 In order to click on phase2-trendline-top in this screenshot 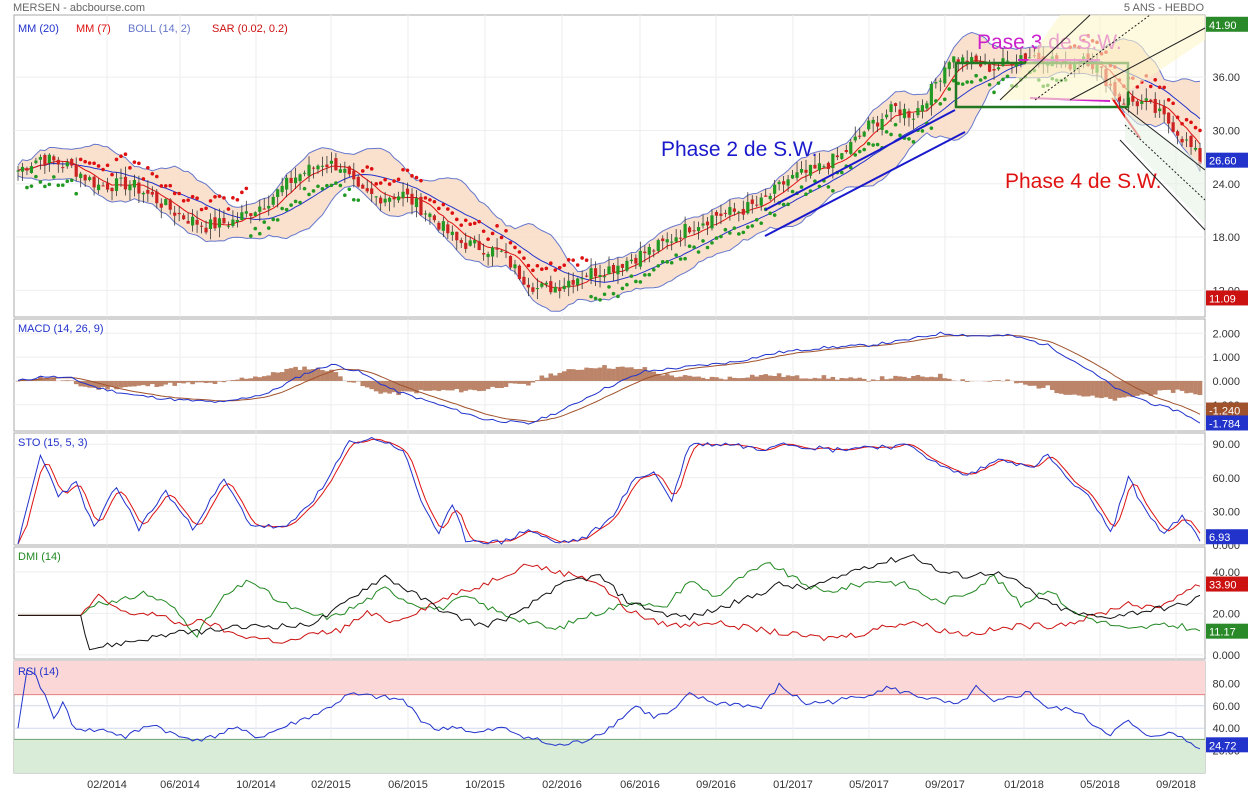, I will do `click(860, 160)`.